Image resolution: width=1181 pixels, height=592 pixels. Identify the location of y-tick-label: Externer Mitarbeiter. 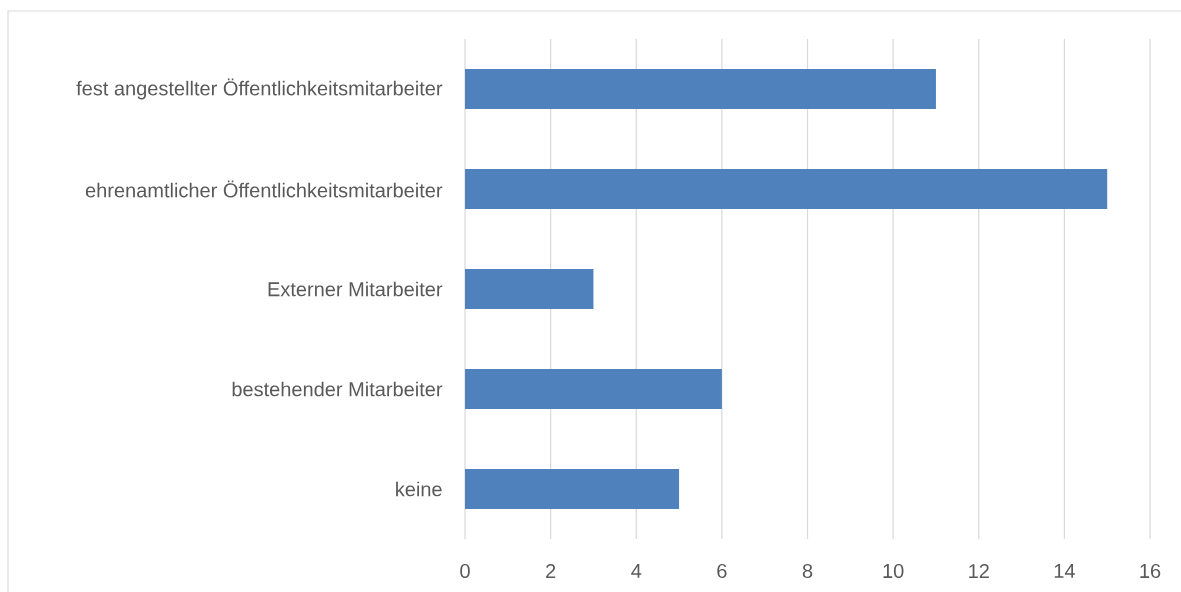
(355, 289).